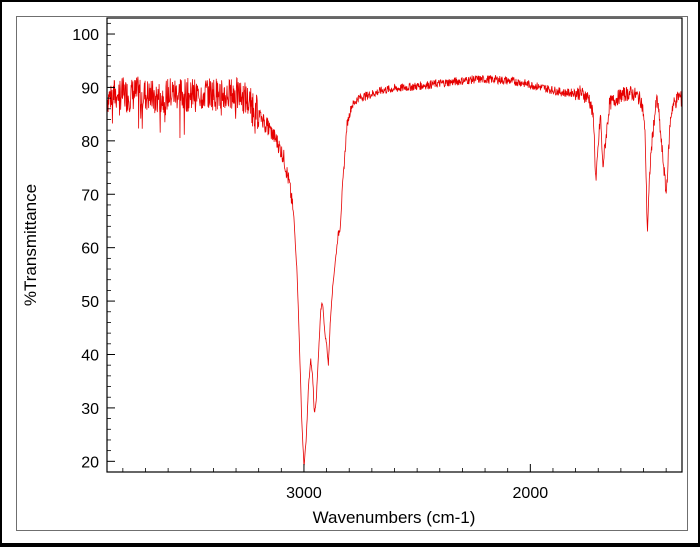 The image size is (700, 547). I want to click on y-axis-title: %Transmittance, so click(30, 245).